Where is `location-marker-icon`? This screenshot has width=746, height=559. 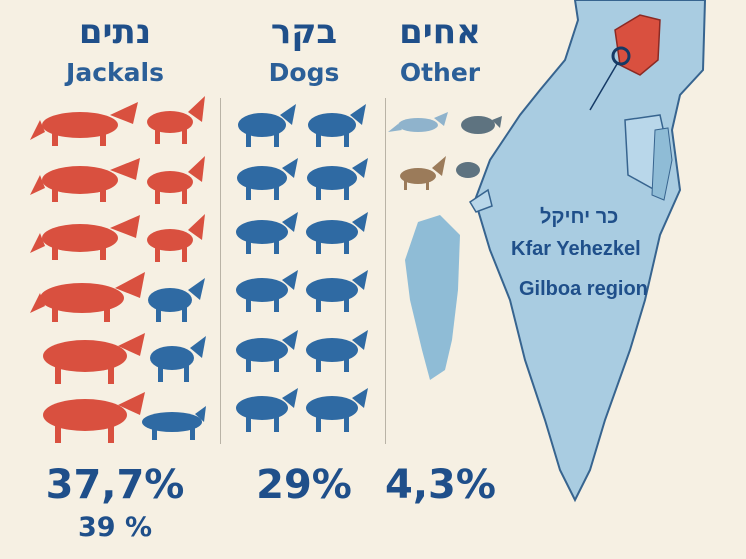 location-marker-icon is located at coordinates (621, 56).